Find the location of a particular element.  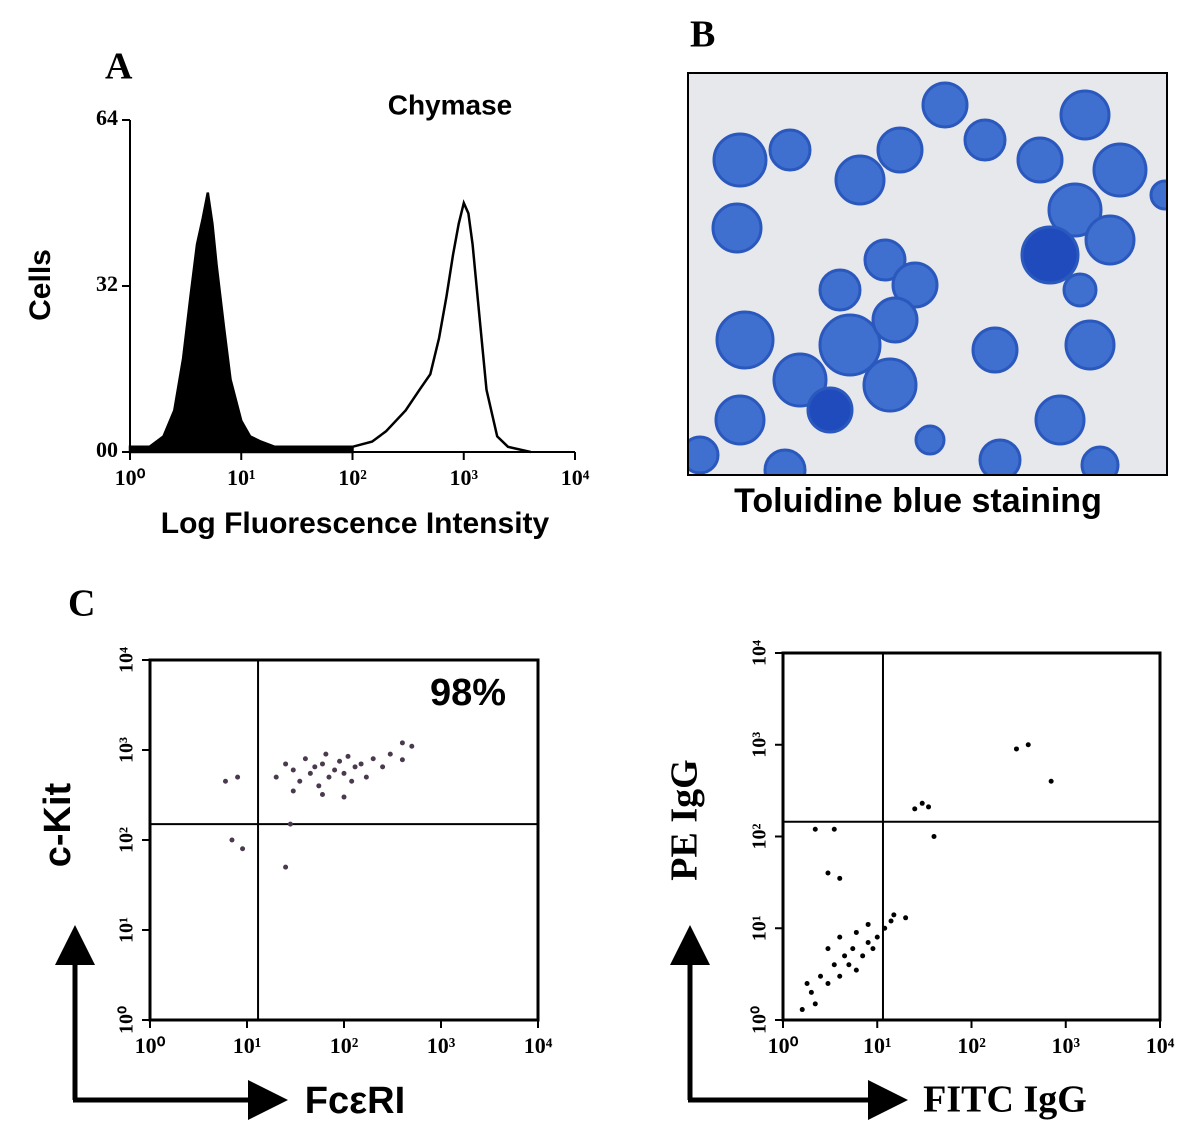

y-tick-label: 00 is located at coordinates (107, 449).